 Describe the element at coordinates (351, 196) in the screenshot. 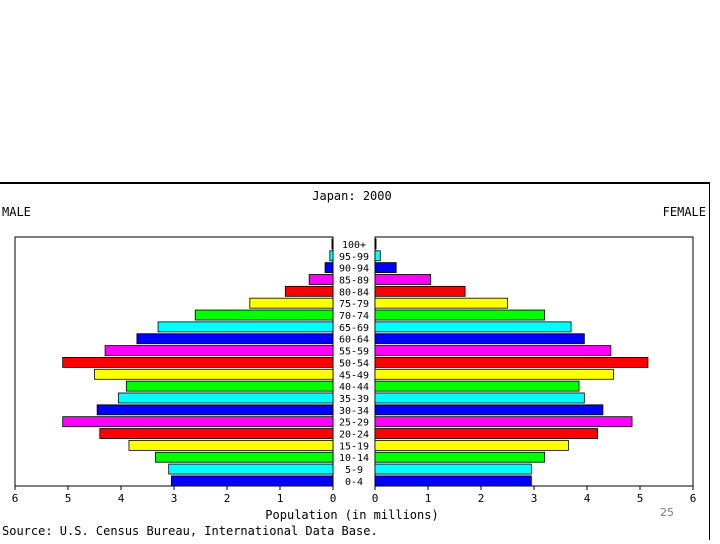

I see `chart-title: Japan: 2000` at that location.